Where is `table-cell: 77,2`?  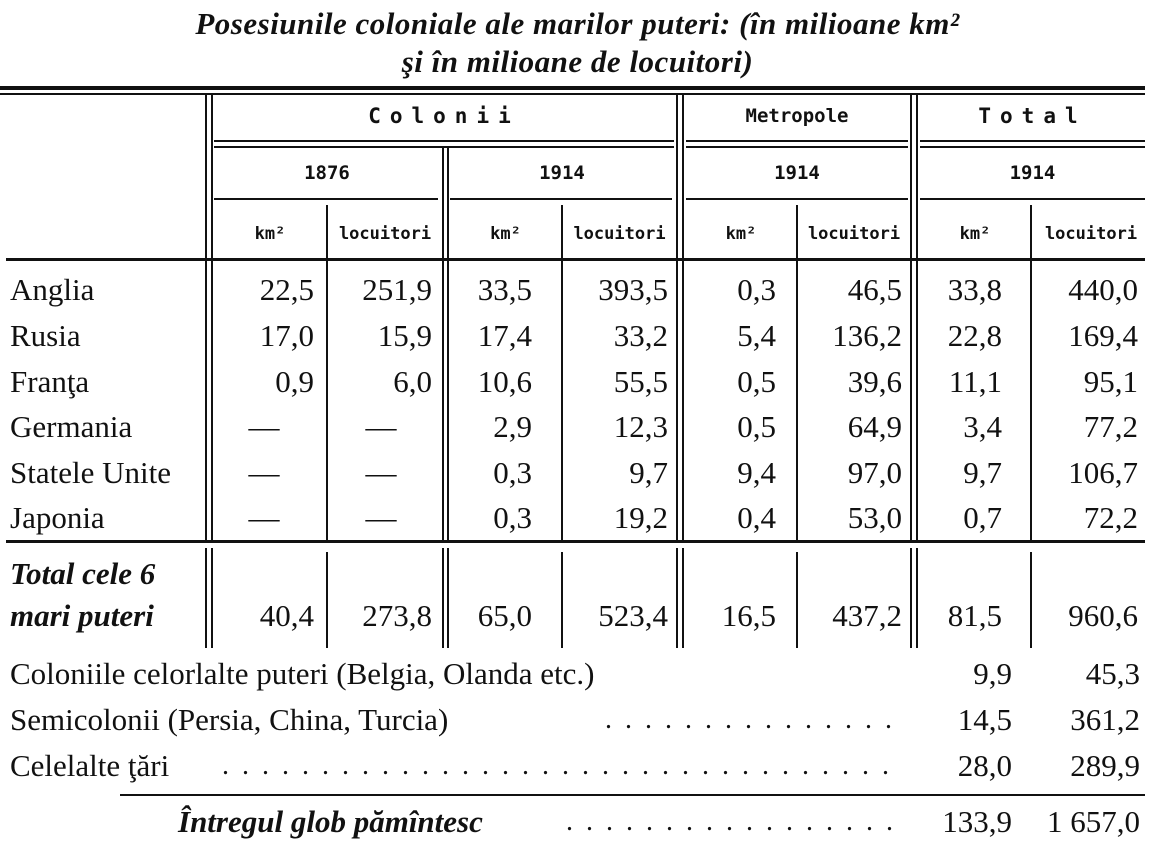
table-cell: 77,2 is located at coordinates (1110, 426).